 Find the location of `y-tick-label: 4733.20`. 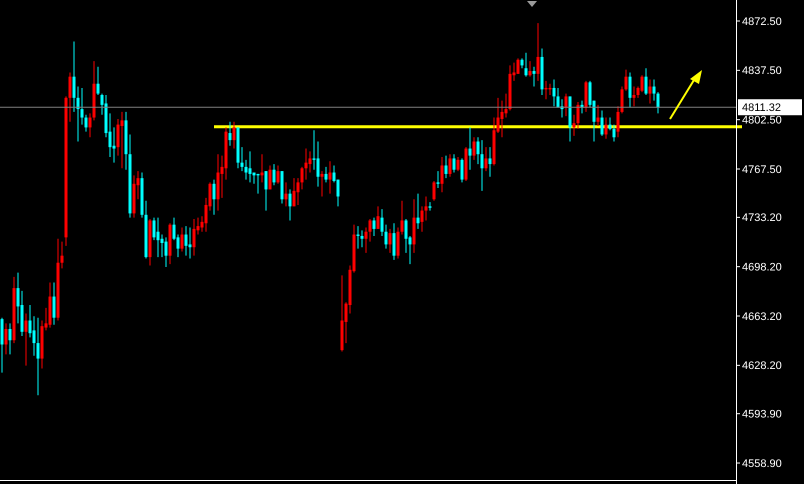

y-tick-label: 4733.20 is located at coordinates (762, 218).